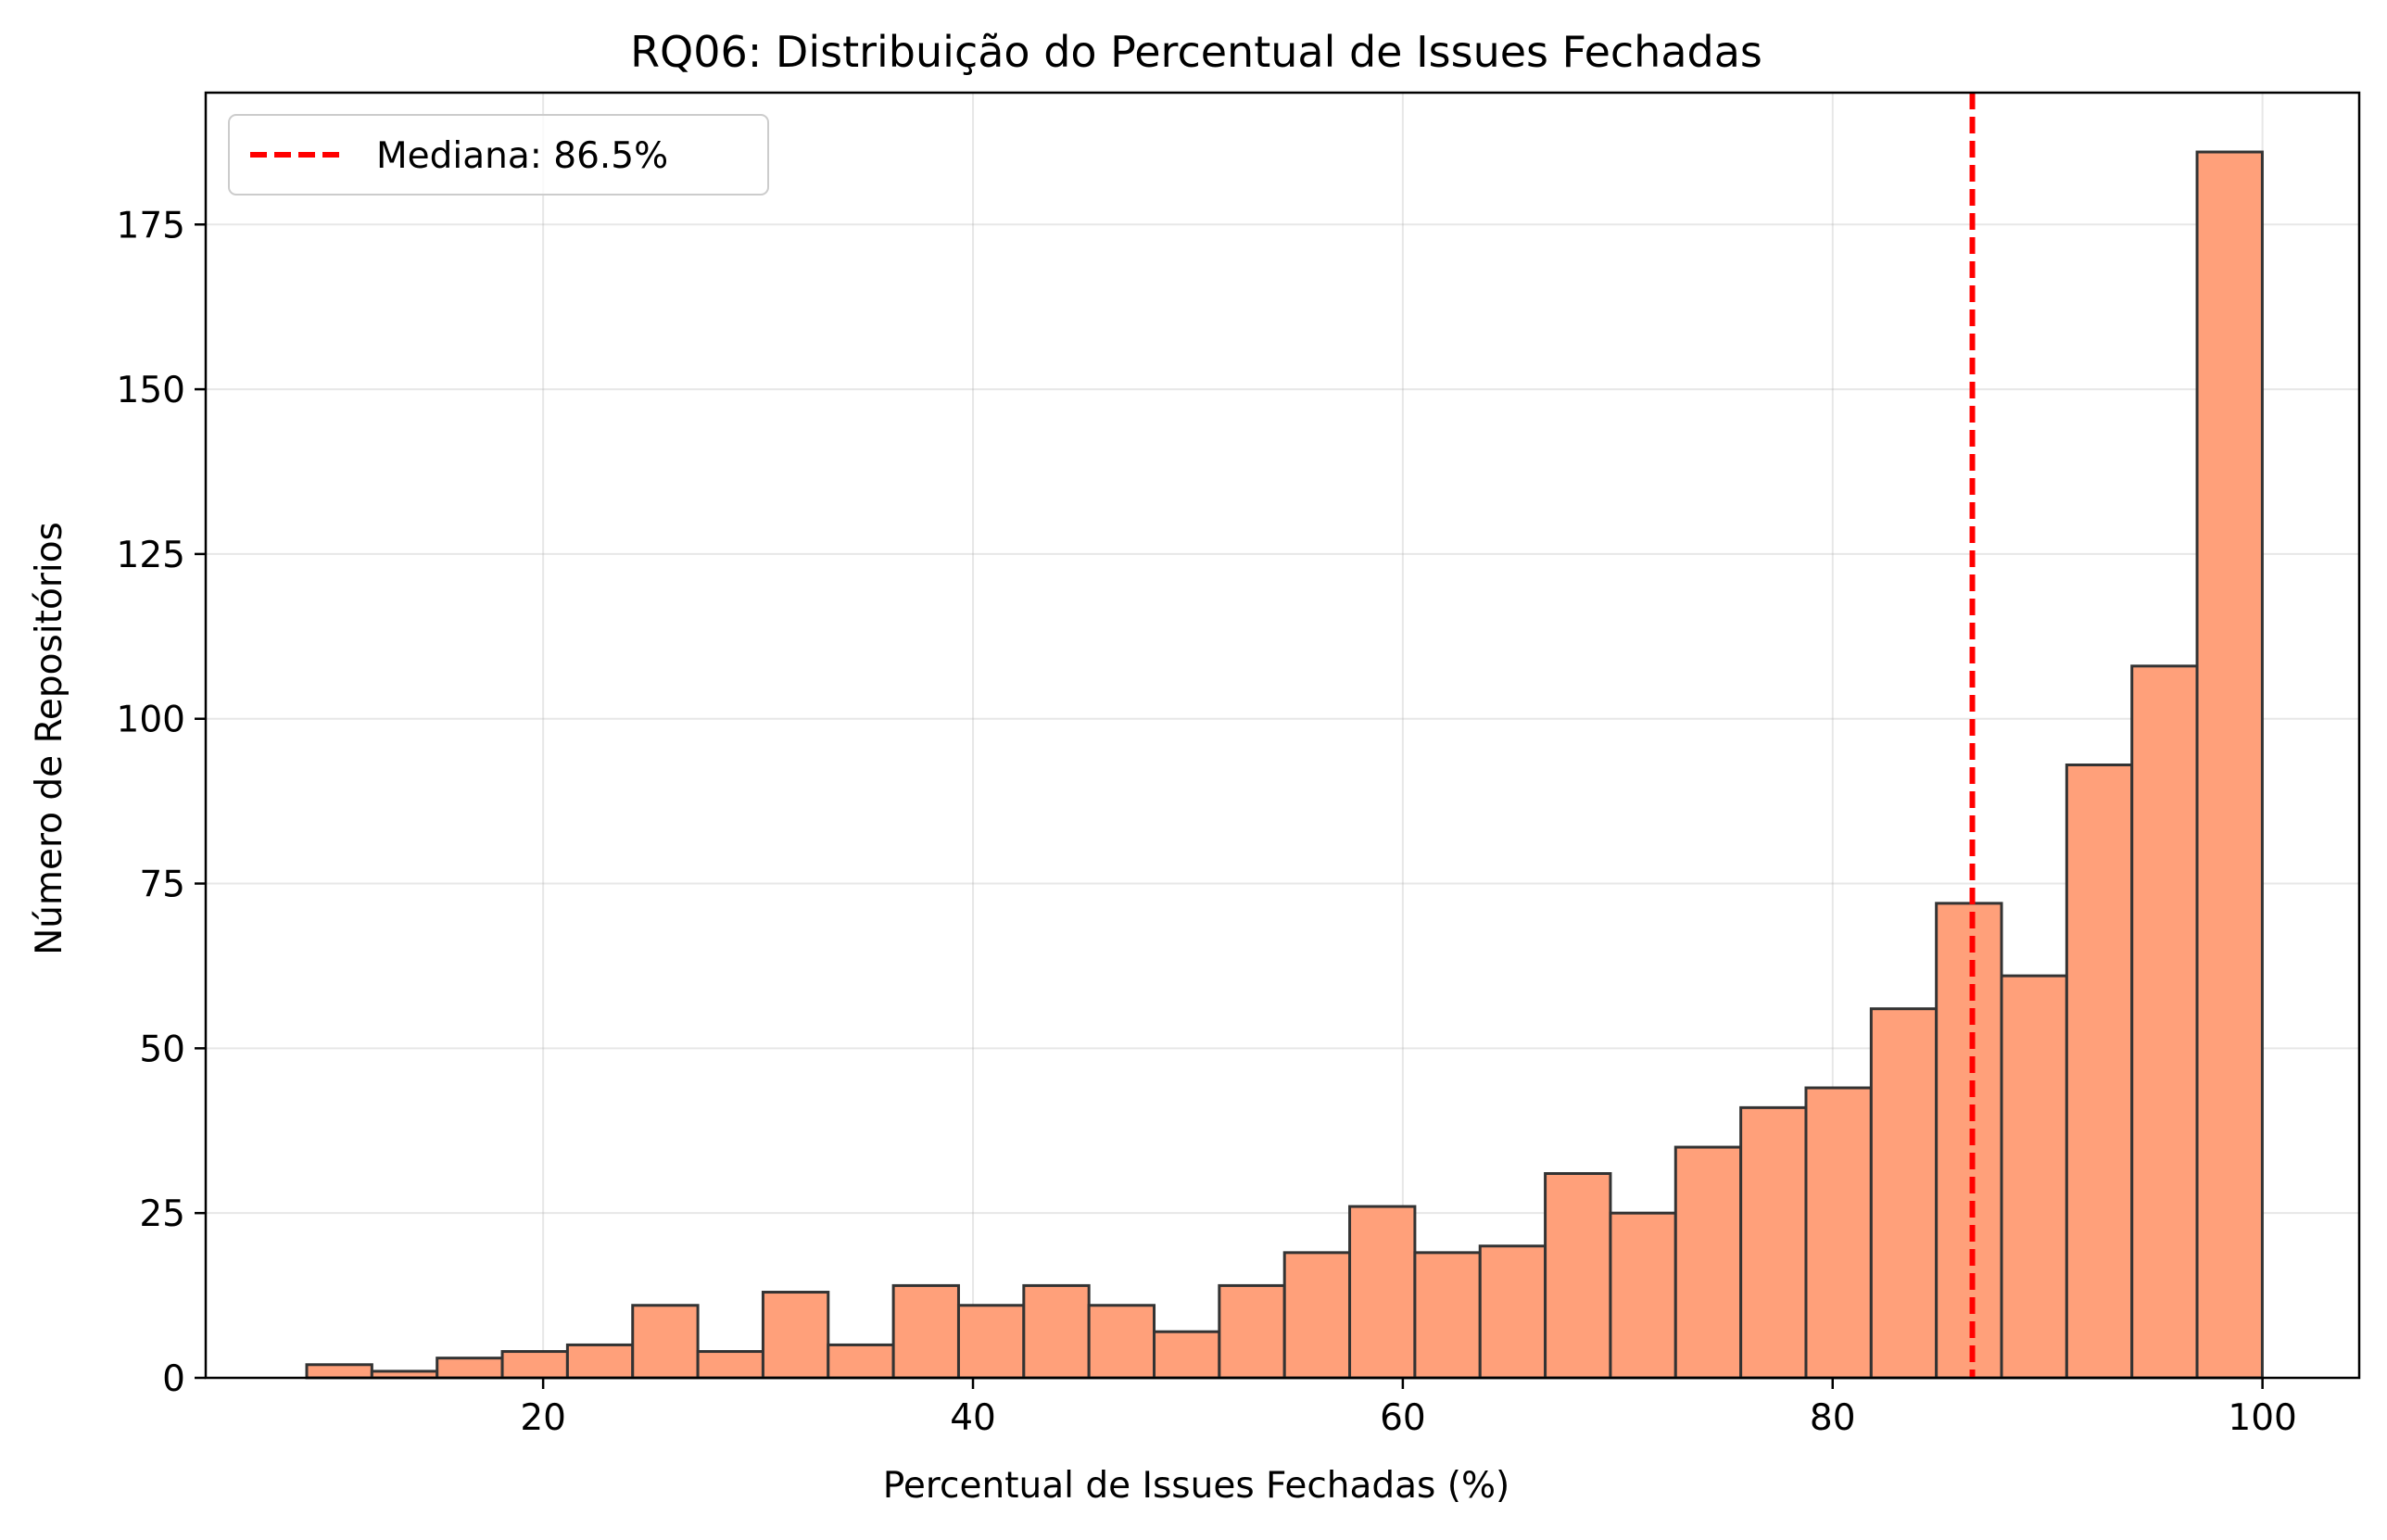  What do you see at coordinates (151, 390) in the screenshot?
I see `y-tick-label: 150` at bounding box center [151, 390].